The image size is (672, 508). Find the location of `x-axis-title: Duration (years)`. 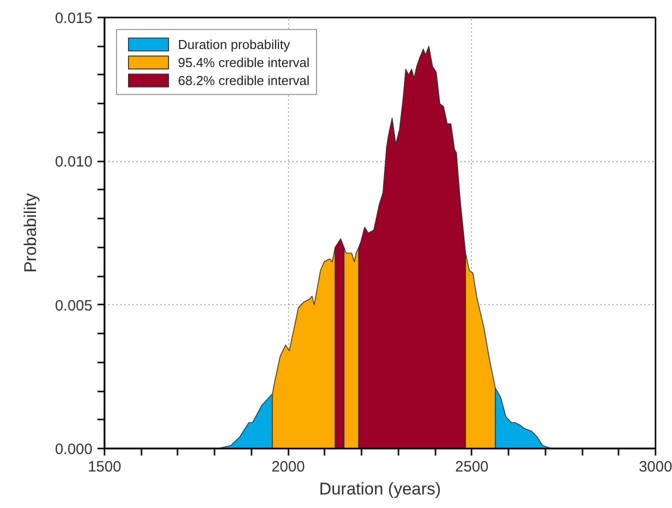

x-axis-title: Duration (years) is located at coordinates (380, 489).